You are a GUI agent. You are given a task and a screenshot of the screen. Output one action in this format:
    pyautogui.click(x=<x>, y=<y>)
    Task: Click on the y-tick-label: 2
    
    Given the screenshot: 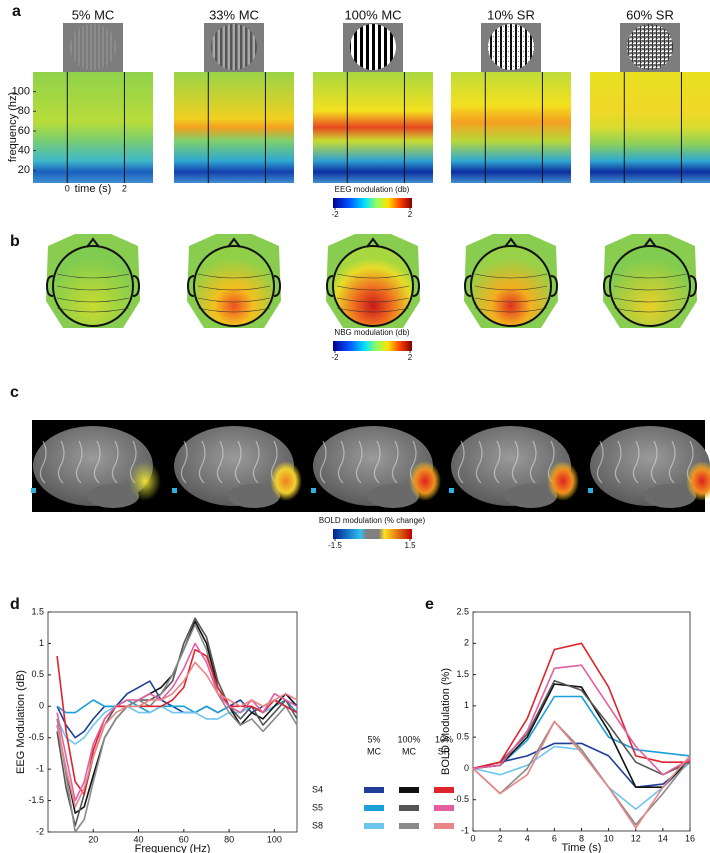 What is the action you would take?
    pyautogui.click(x=466, y=643)
    